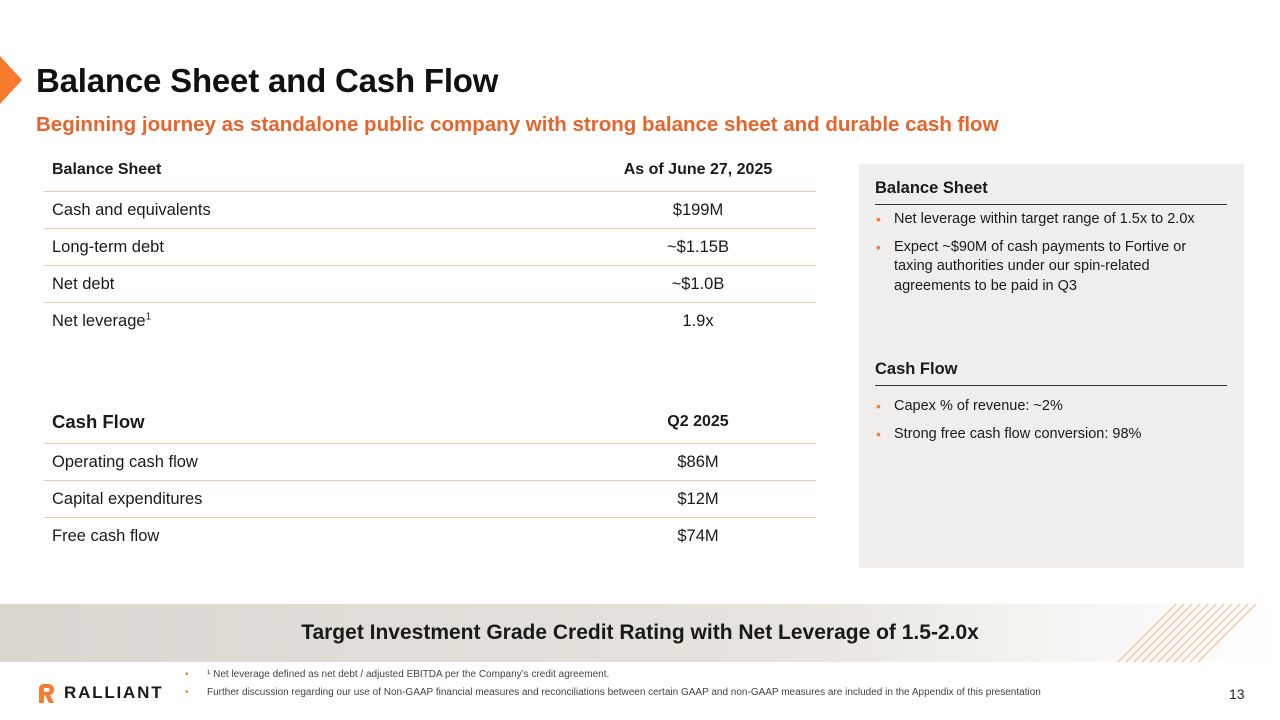  What do you see at coordinates (430, 170) in the screenshot?
I see `table-header: Balance Sheet As of June 27, 2025` at bounding box center [430, 170].